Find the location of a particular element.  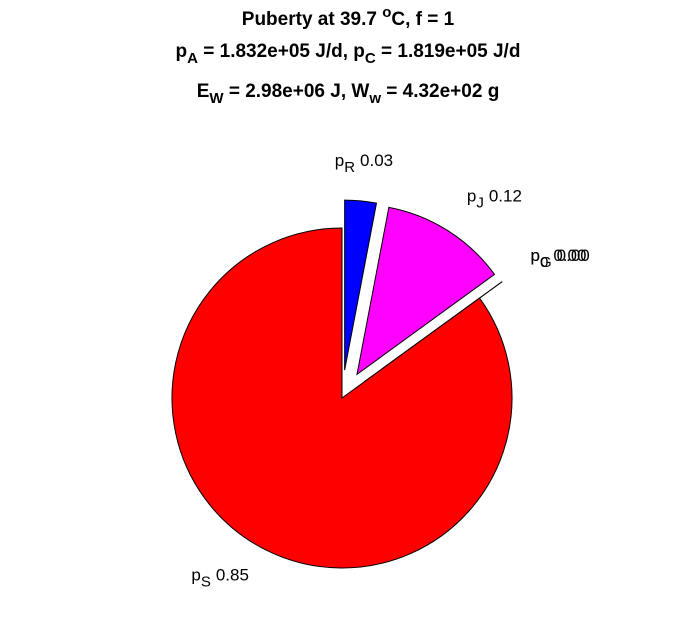

script-text: A is located at coordinates (192, 58).